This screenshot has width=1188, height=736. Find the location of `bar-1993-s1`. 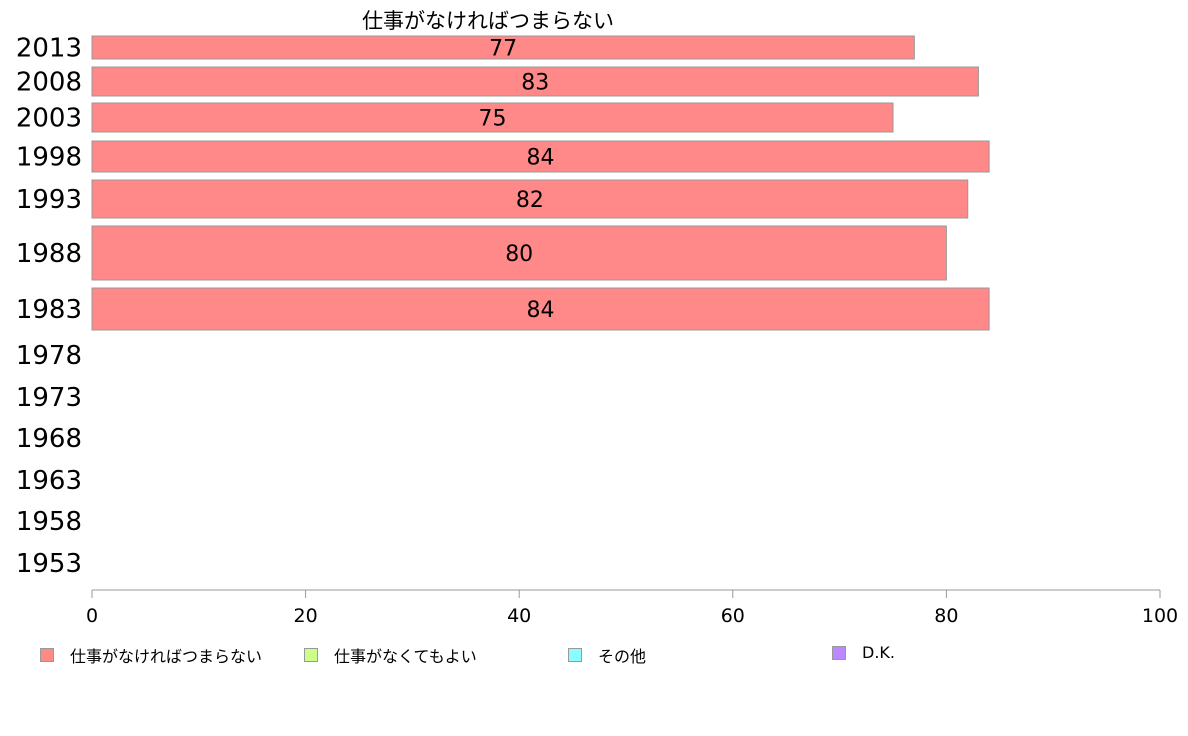

bar-1993-s1 is located at coordinates (530, 199).